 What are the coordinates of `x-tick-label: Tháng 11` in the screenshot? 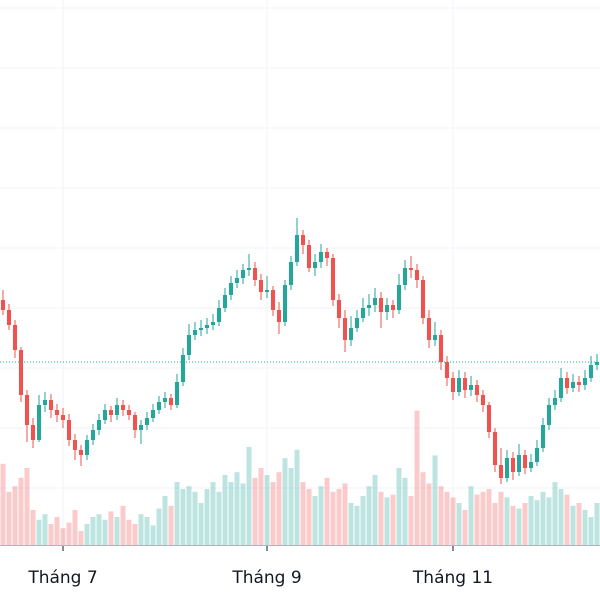 It's located at (452, 578).